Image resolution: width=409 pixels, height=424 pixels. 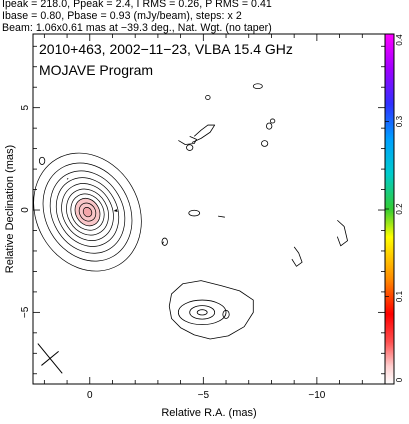 I want to click on colorbar-tick-label: 0.2, so click(x=399, y=209).